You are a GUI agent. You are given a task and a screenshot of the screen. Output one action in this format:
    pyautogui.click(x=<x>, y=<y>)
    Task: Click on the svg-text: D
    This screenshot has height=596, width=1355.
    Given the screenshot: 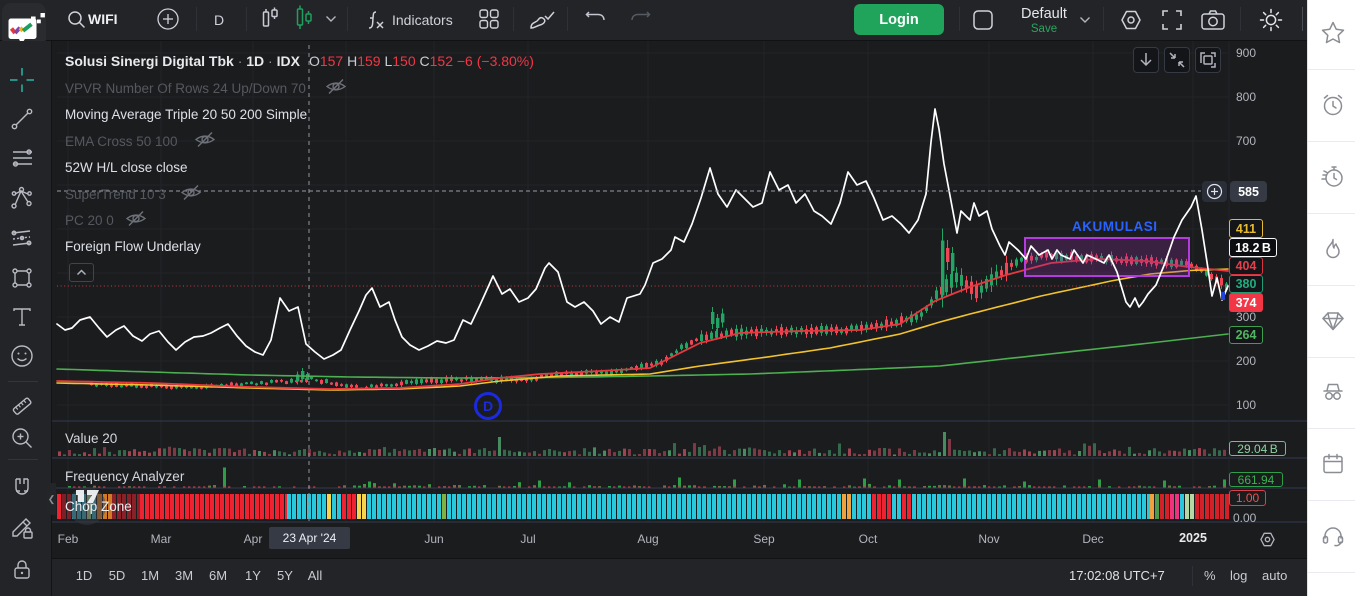 What is the action you would take?
    pyautogui.click(x=488, y=406)
    